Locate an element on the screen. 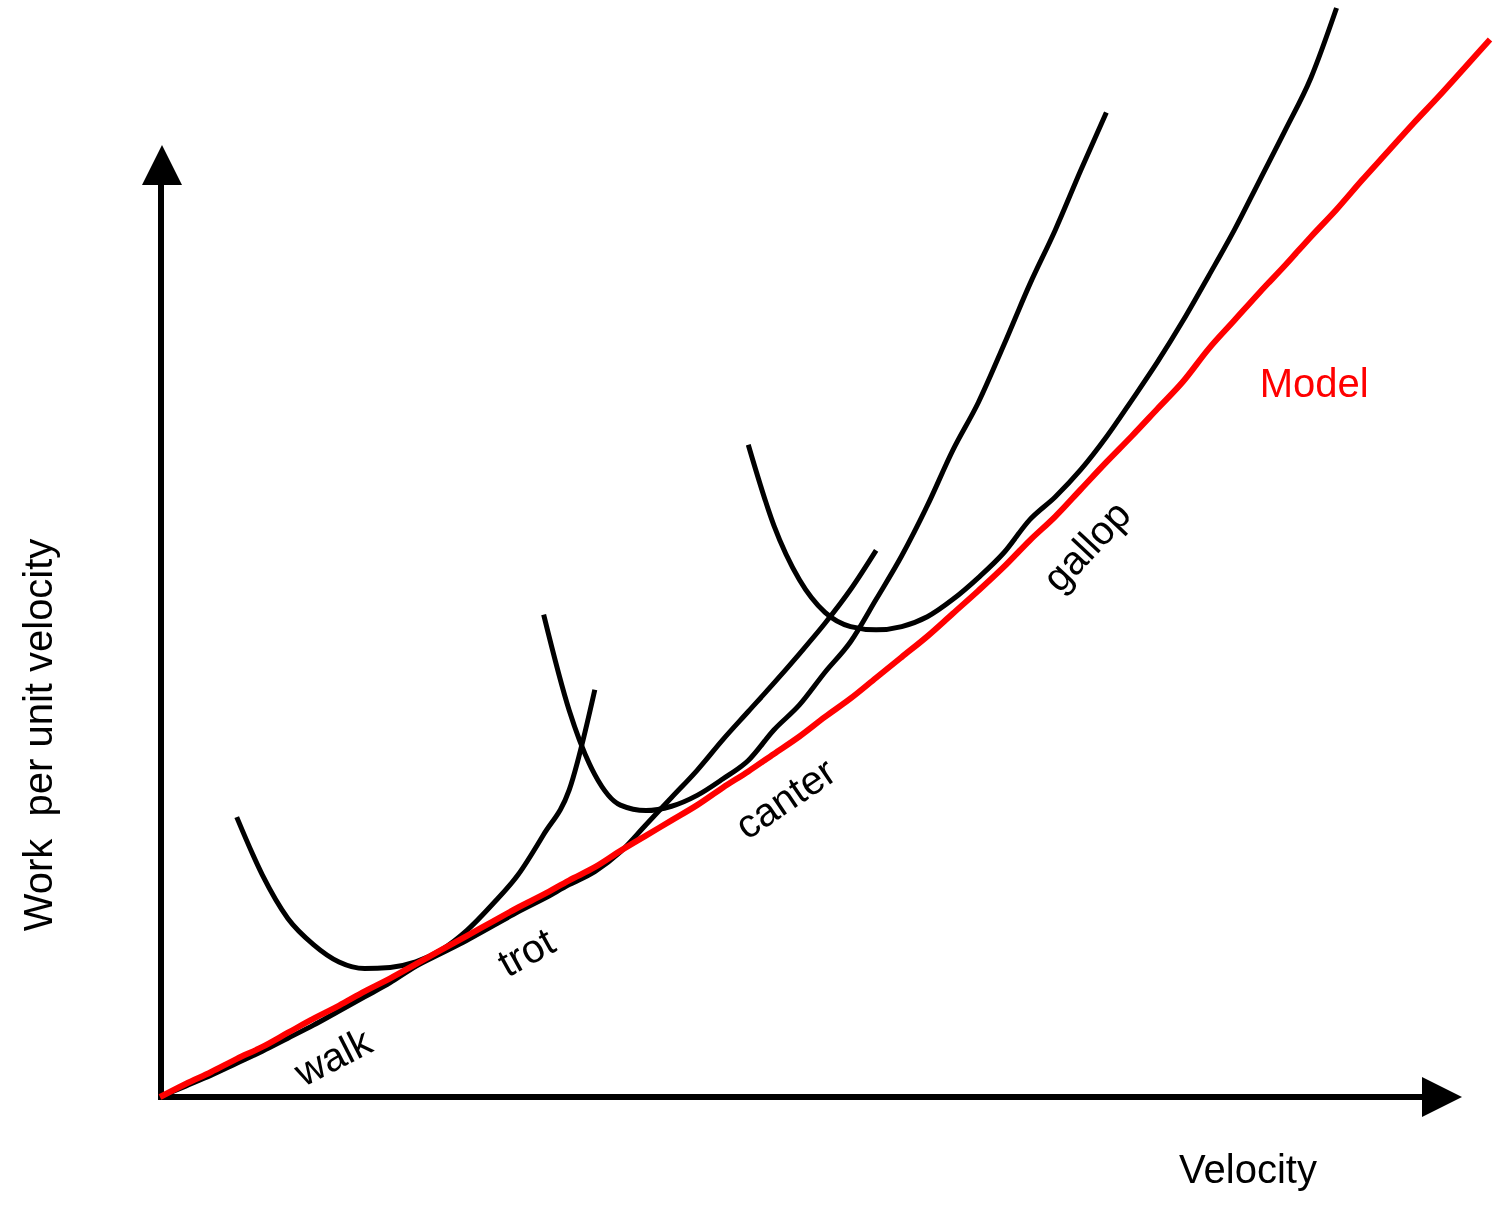  text: walk is located at coordinates (333, 1056).